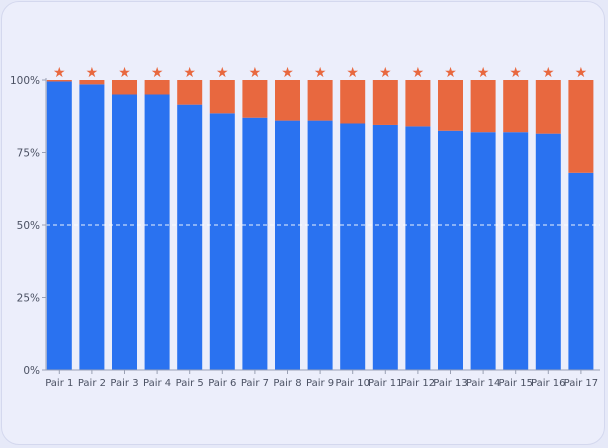 The image size is (608, 448). What do you see at coordinates (515, 383) in the screenshot?
I see `x-tick-label: Pair 15` at bounding box center [515, 383].